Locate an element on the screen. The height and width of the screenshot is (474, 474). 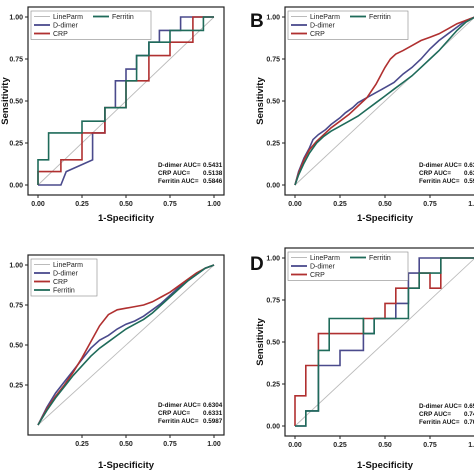
panel-letter: B is located at coordinates (257, 21).